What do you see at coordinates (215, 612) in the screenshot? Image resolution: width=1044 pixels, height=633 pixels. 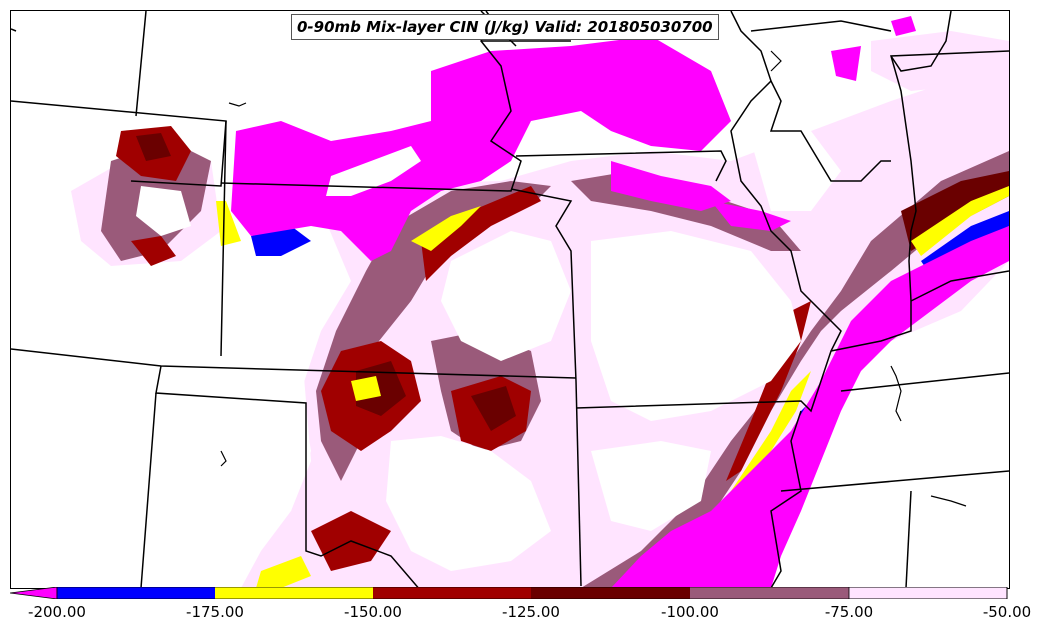 I see `colorbar-tick-label: -175.00` at bounding box center [215, 612].